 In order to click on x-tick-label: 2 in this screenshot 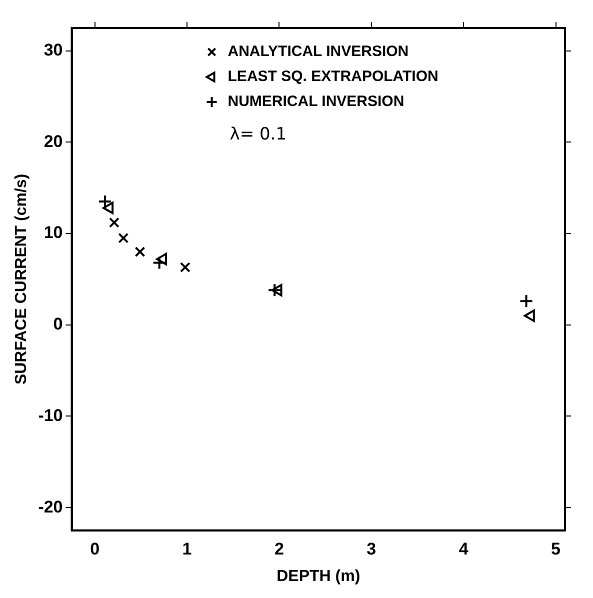, I will do `click(279, 548)`.